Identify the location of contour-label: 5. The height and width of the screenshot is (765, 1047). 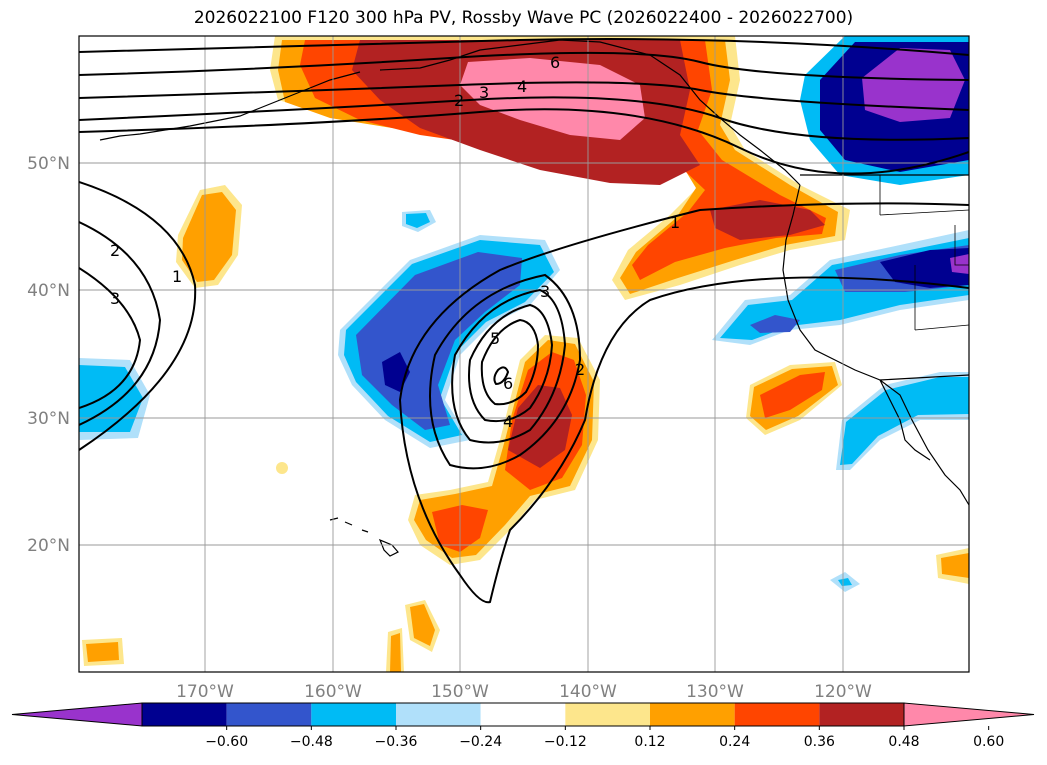
(495, 338).